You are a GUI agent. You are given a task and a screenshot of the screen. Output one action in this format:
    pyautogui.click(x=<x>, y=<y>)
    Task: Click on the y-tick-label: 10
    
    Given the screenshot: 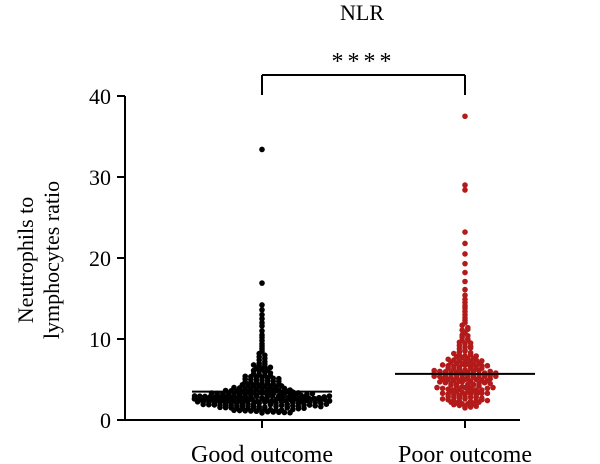 What is the action you would take?
    pyautogui.click(x=100, y=339)
    